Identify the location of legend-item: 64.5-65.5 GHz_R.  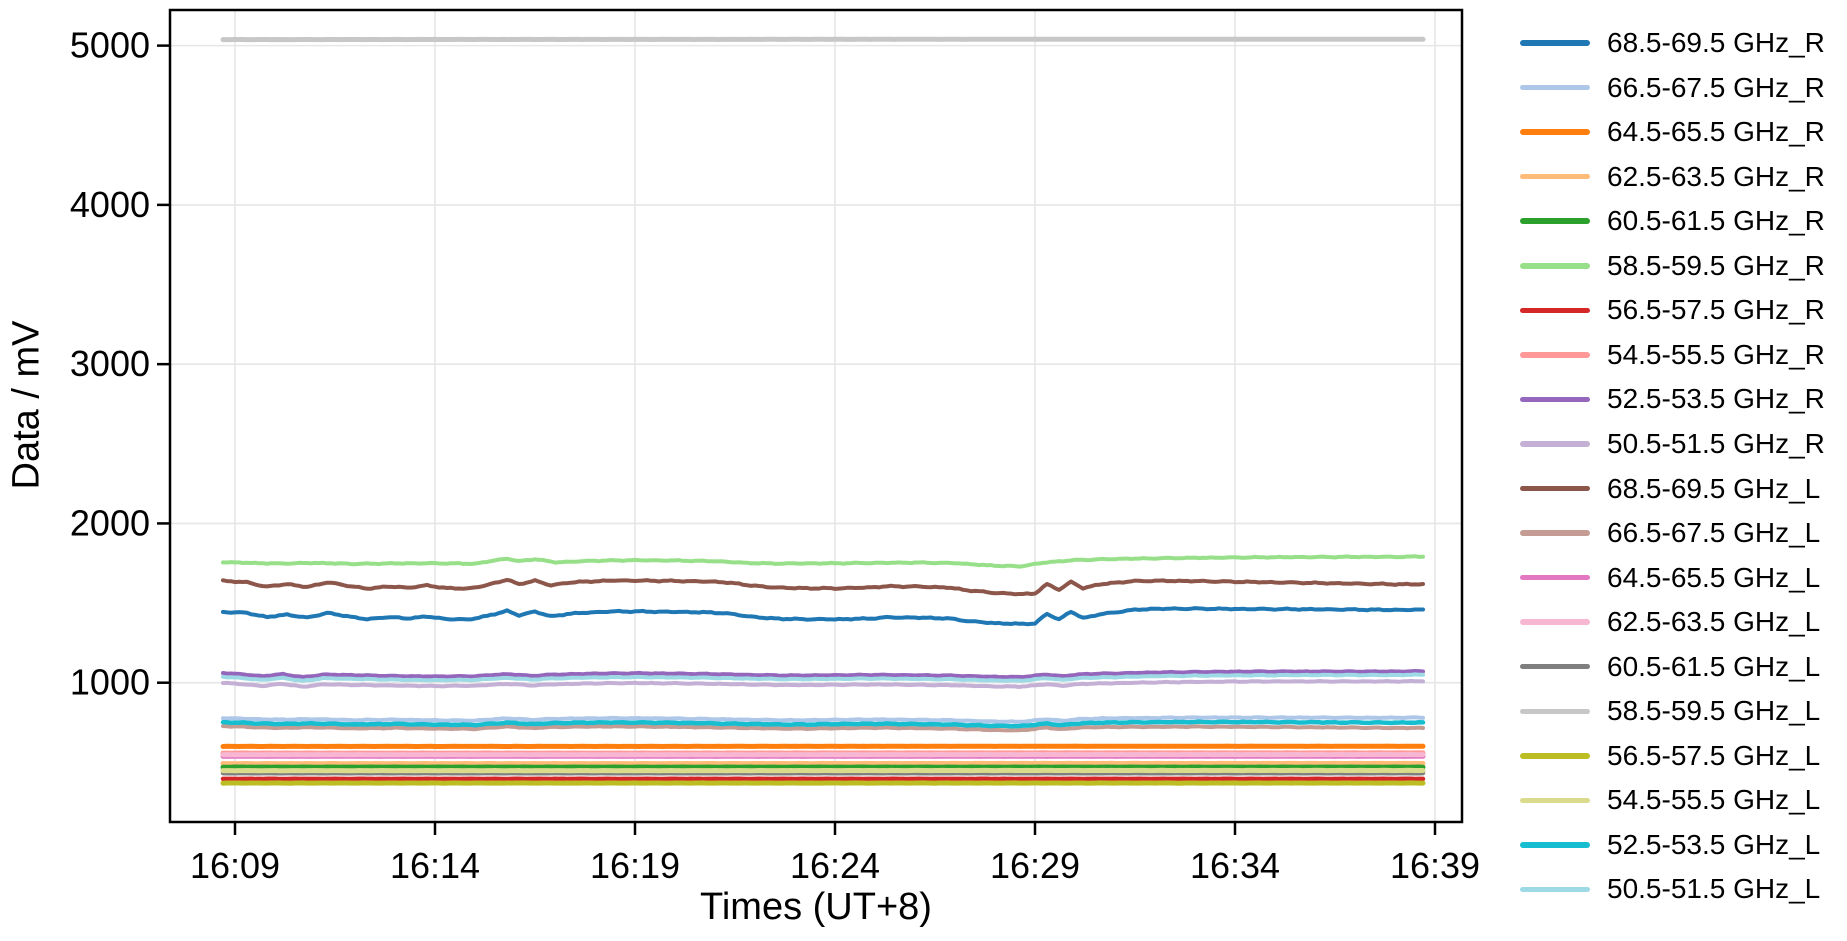
(1662, 132).